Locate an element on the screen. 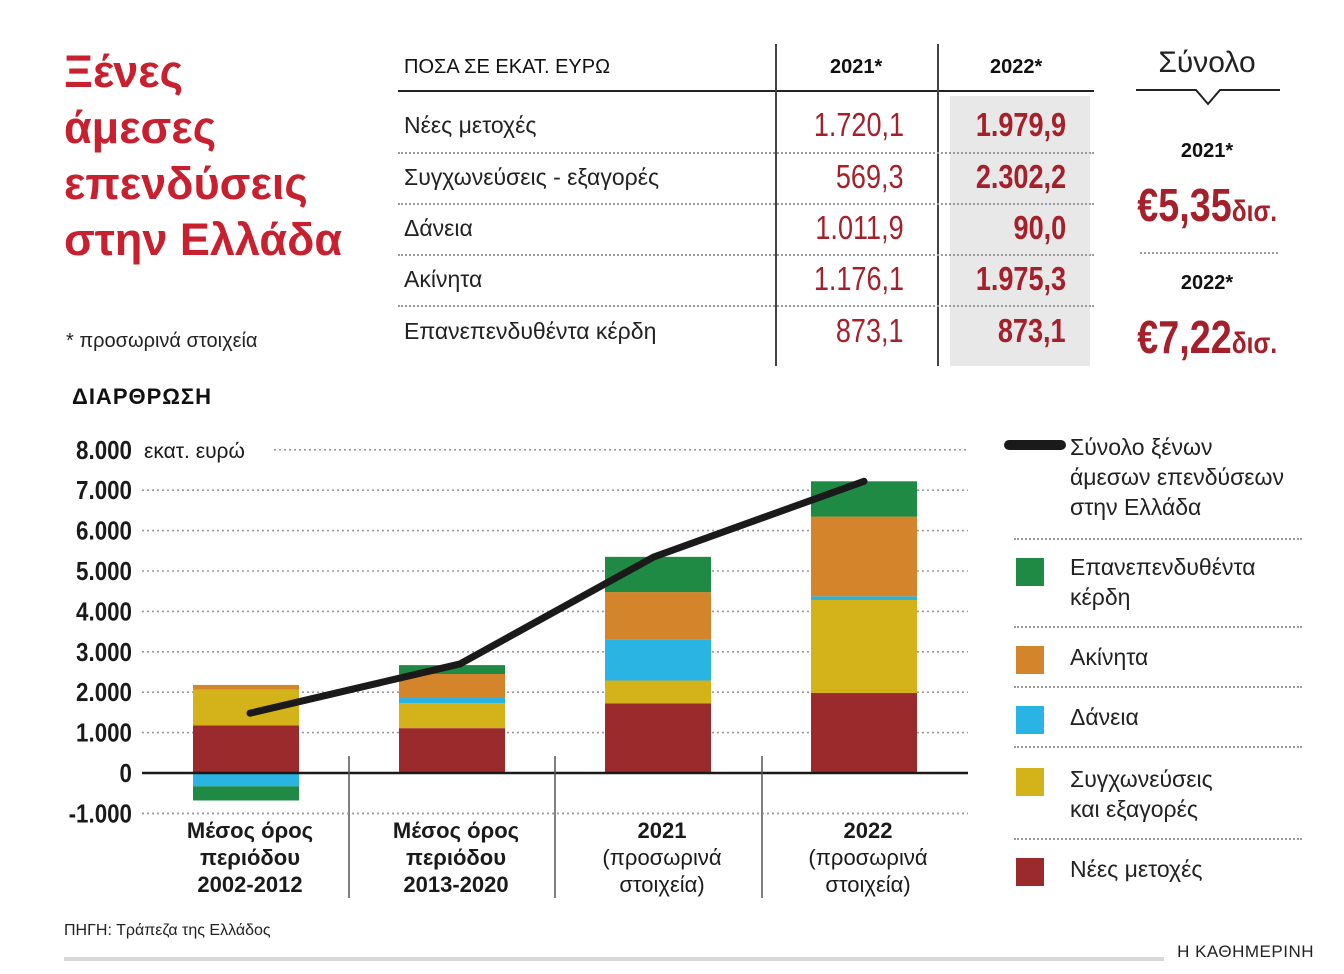 This screenshot has height=974, width=1344. table-cell-2021: 1.176,1 is located at coordinates (858, 278).